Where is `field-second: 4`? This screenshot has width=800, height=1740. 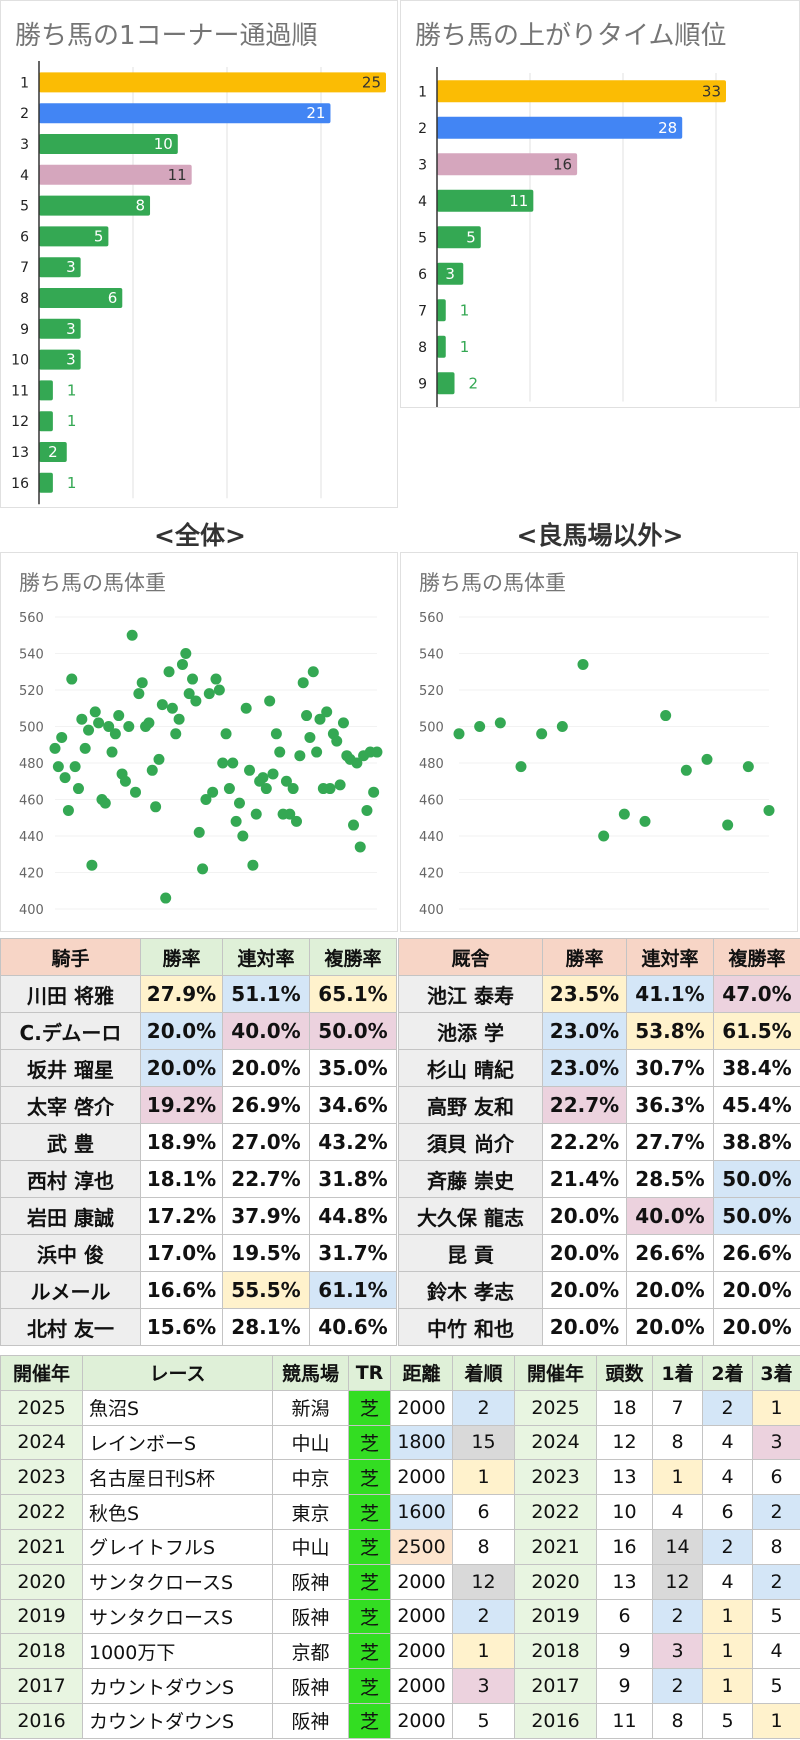 field-second: 4 is located at coordinates (727, 1477).